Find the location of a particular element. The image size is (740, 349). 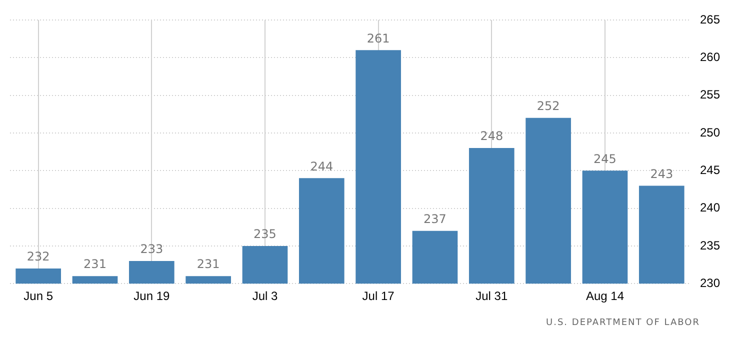

data-label: 252 is located at coordinates (548, 106).